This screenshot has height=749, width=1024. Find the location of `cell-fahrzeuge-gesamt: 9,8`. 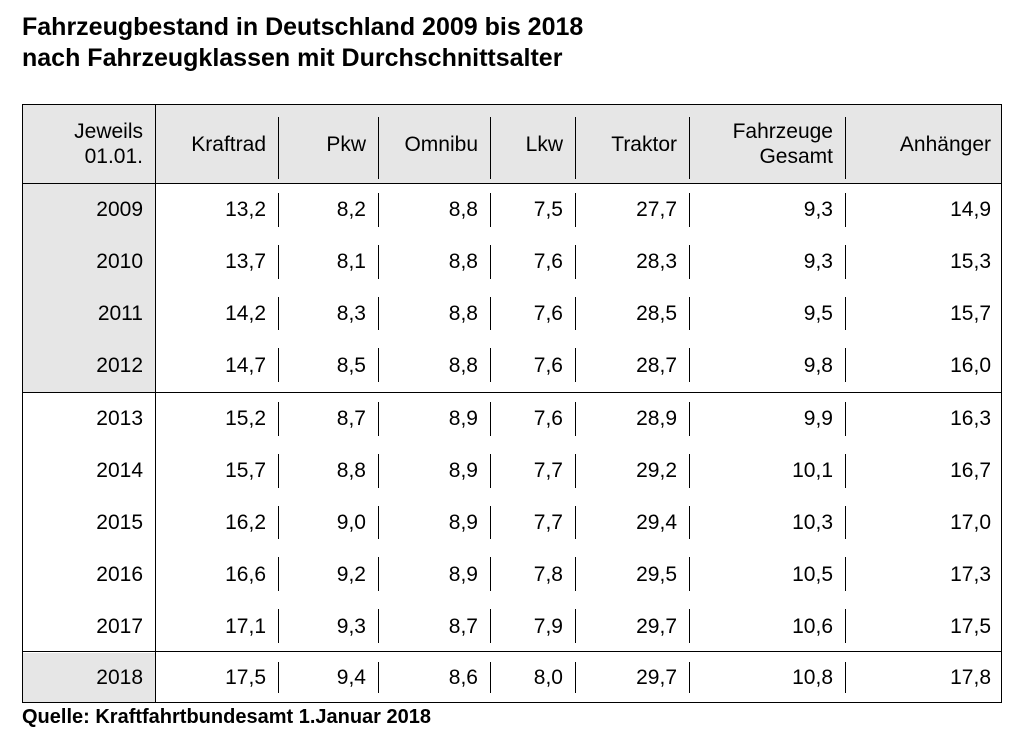

cell-fahrzeuge-gesamt: 9,8 is located at coordinates (818, 365).